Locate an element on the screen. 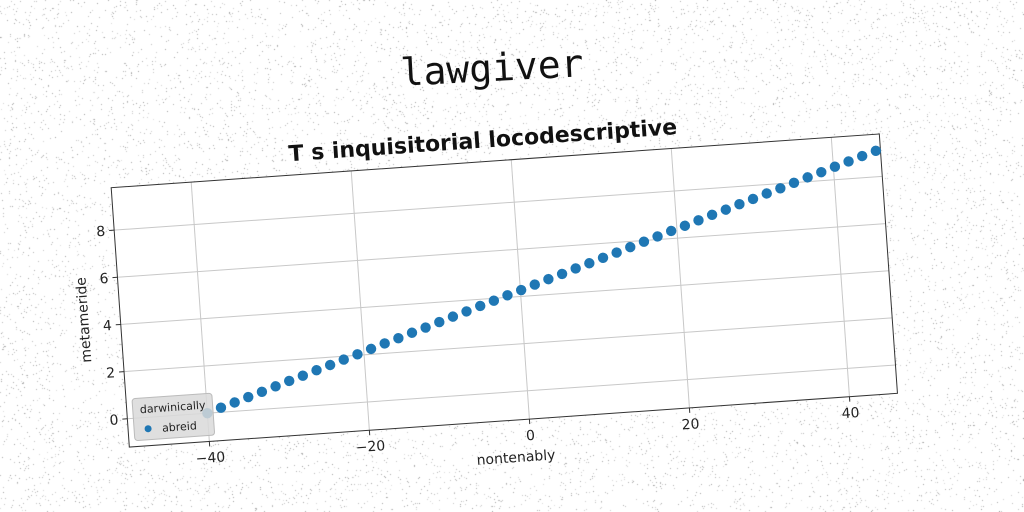 The width and height of the screenshot is (1024, 512). x-tick-label: 40 is located at coordinates (850, 413).